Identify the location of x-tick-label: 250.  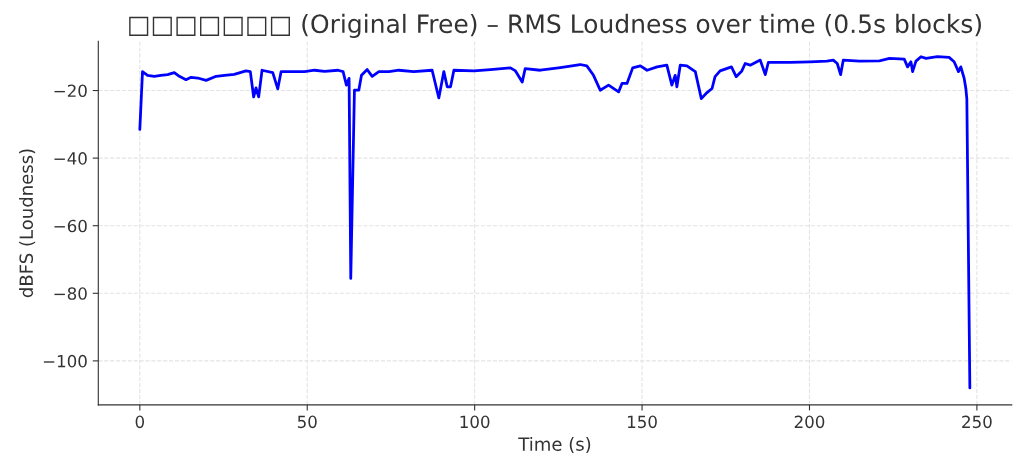
(977, 422).